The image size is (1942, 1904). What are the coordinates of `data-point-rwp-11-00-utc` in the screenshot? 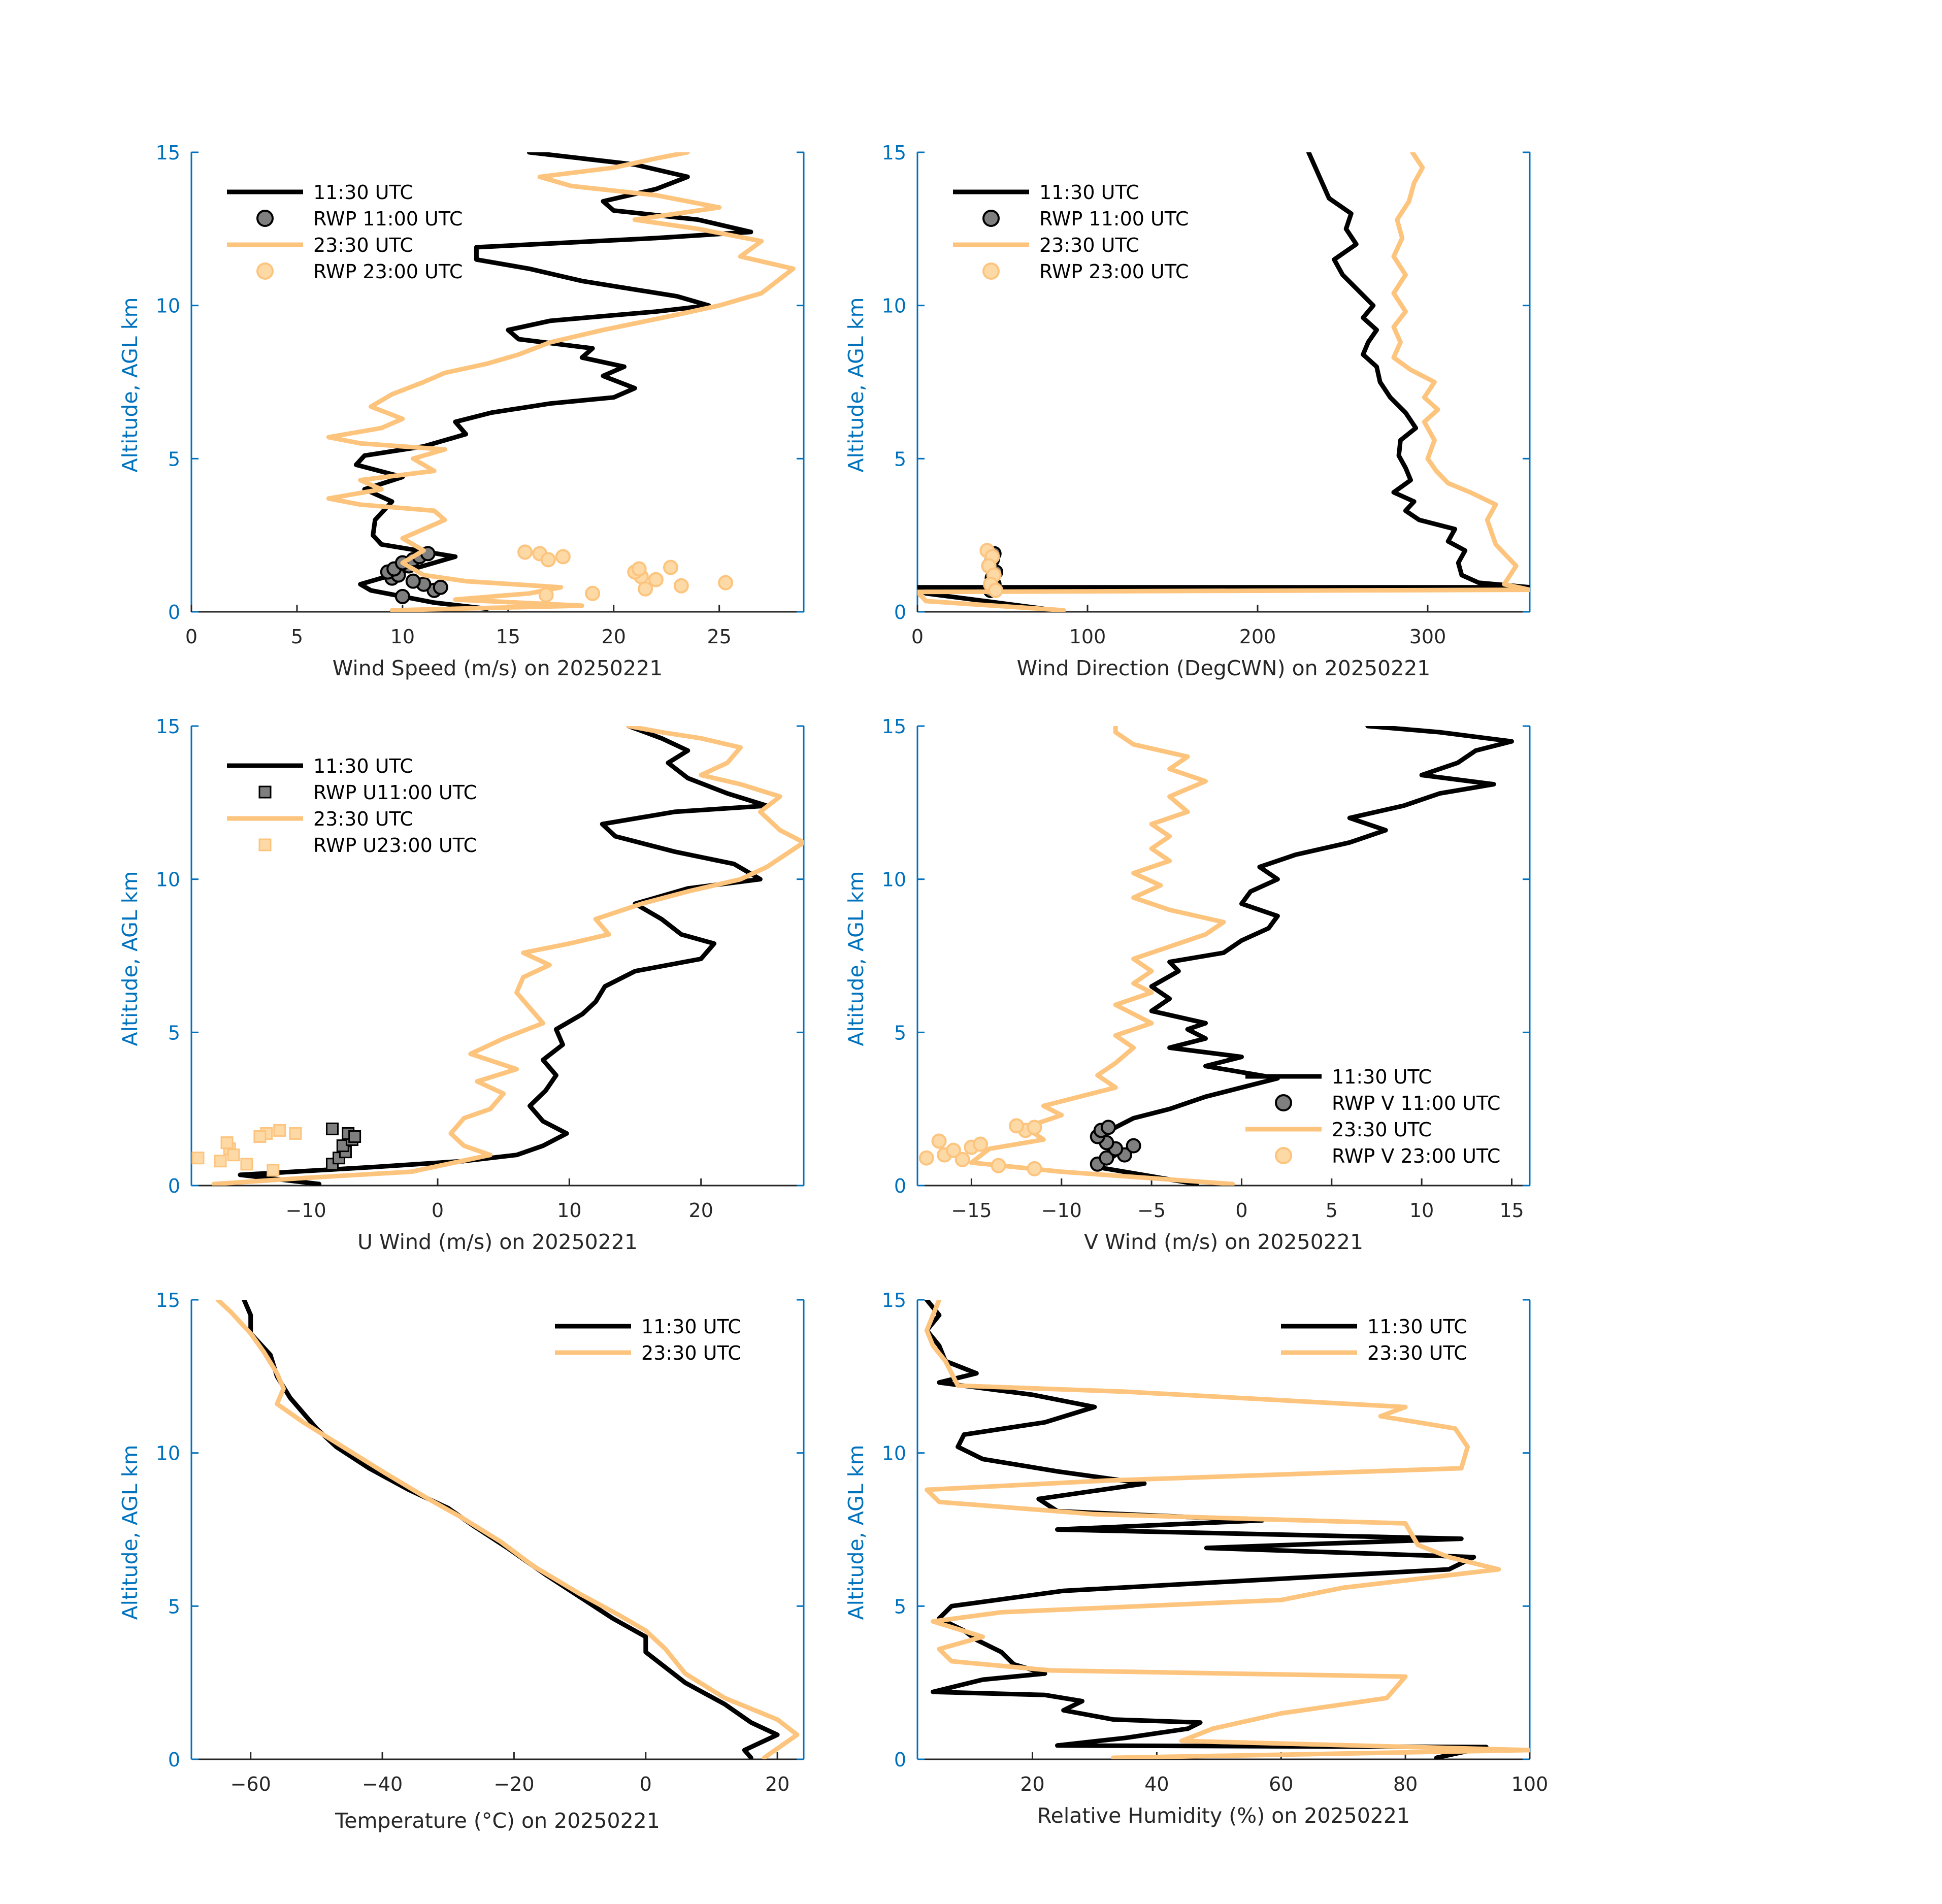 It's located at (413, 581).